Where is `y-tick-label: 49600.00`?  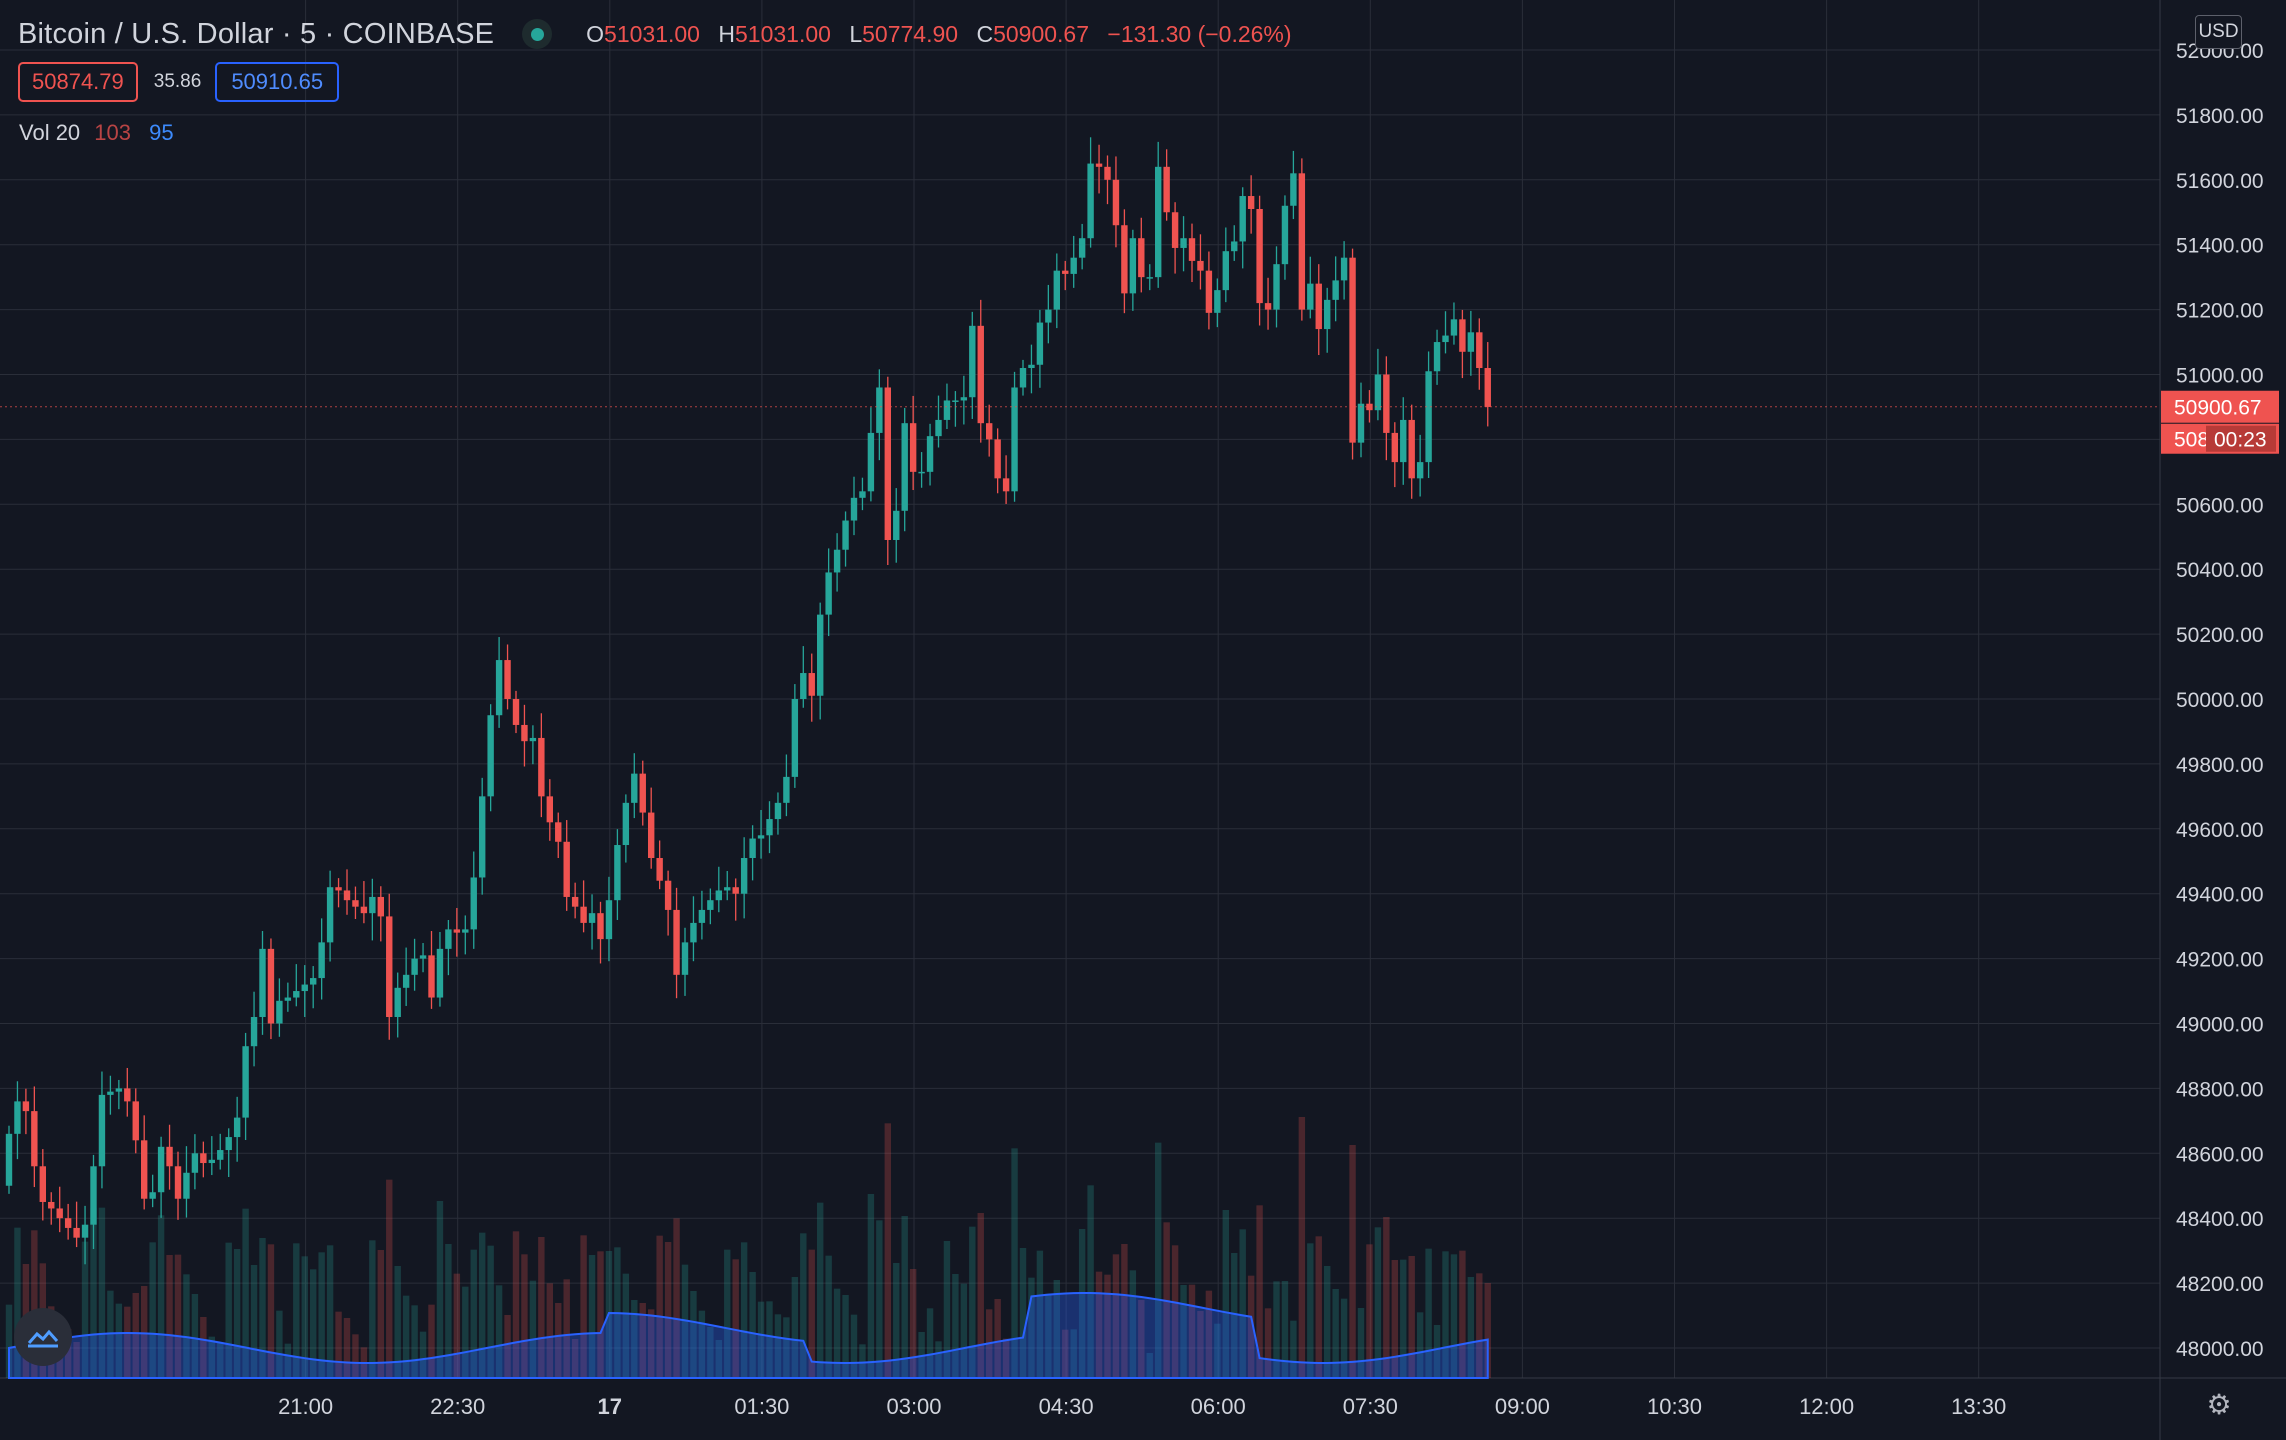 y-tick-label: 49600.00 is located at coordinates (2220, 830).